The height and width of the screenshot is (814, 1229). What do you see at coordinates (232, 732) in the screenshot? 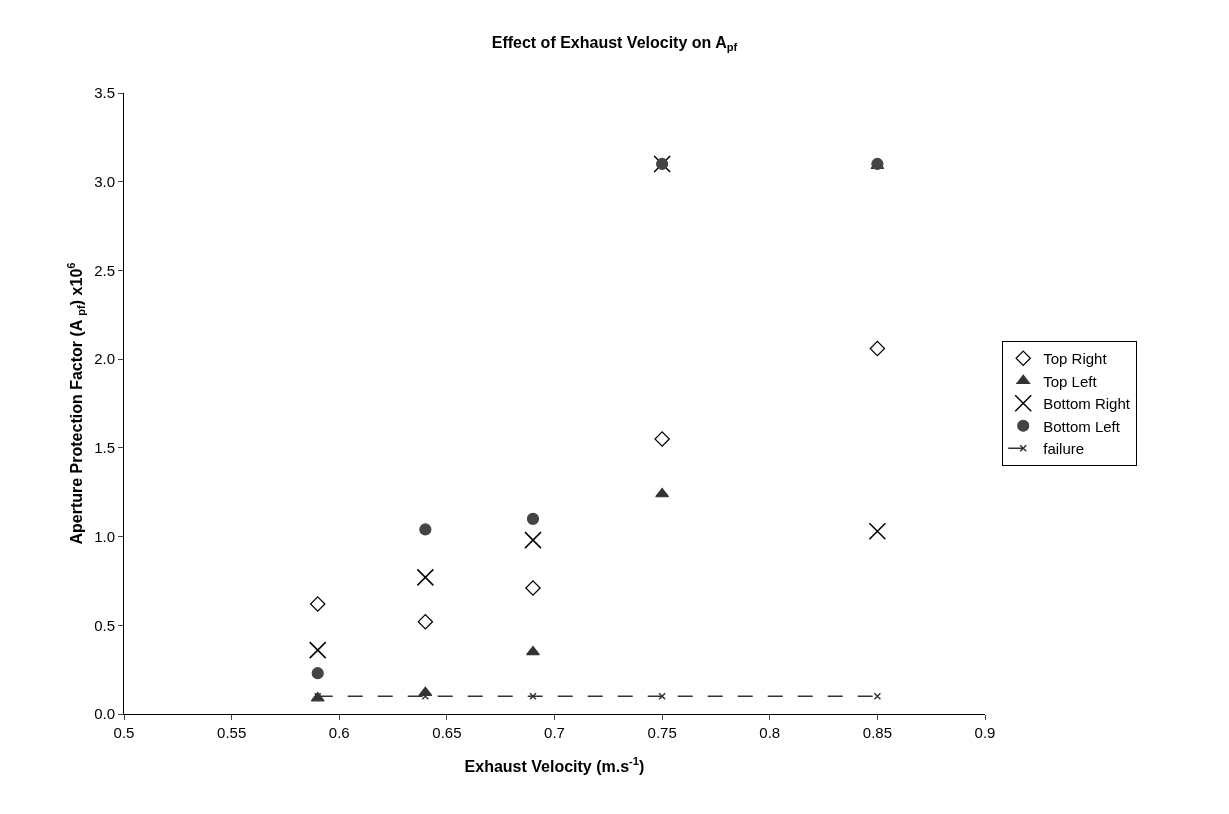
I see `x-tick-label: 0.55` at bounding box center [232, 732].